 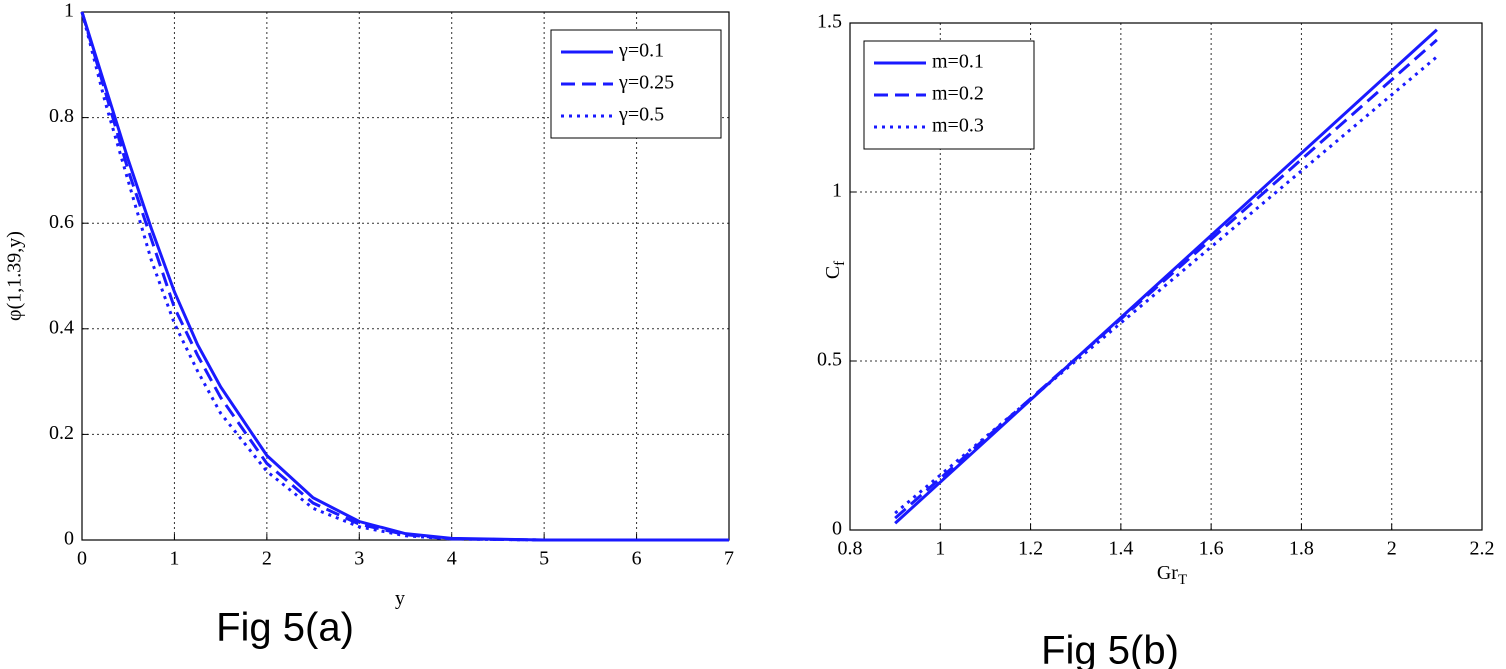 What do you see at coordinates (15, 276) in the screenshot?
I see `y-axis-label: φ(1,1.39,y)` at bounding box center [15, 276].